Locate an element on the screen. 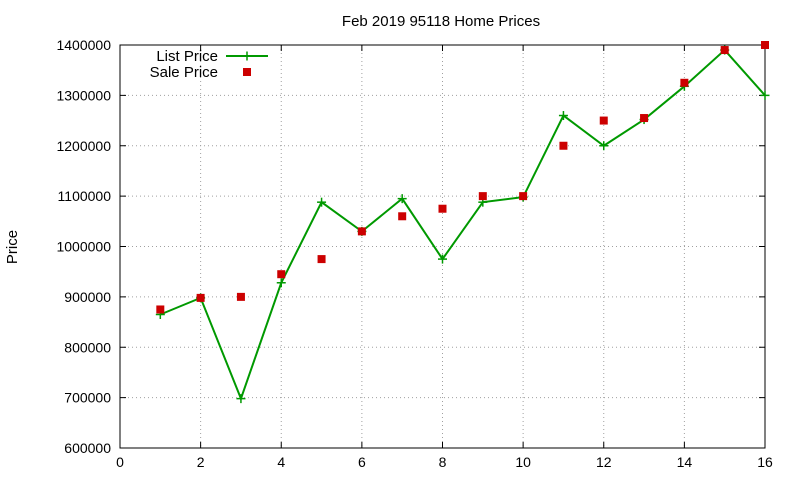 This screenshot has height=485, width=800. chart-title: Feb 2019 95118 Home Prices is located at coordinates (441, 21).